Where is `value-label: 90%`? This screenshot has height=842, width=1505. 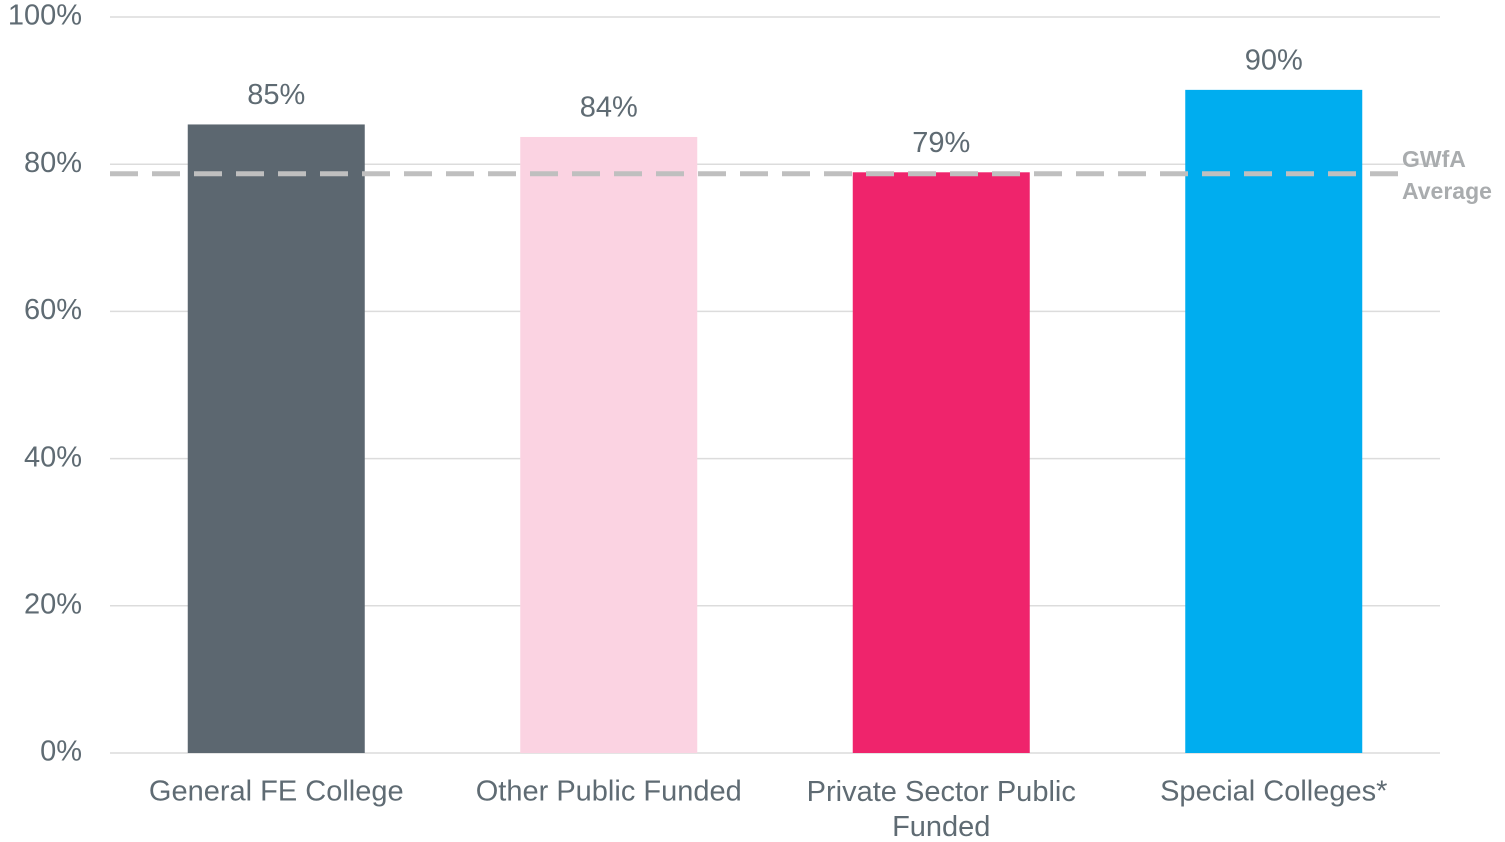
value-label: 90% is located at coordinates (1274, 61).